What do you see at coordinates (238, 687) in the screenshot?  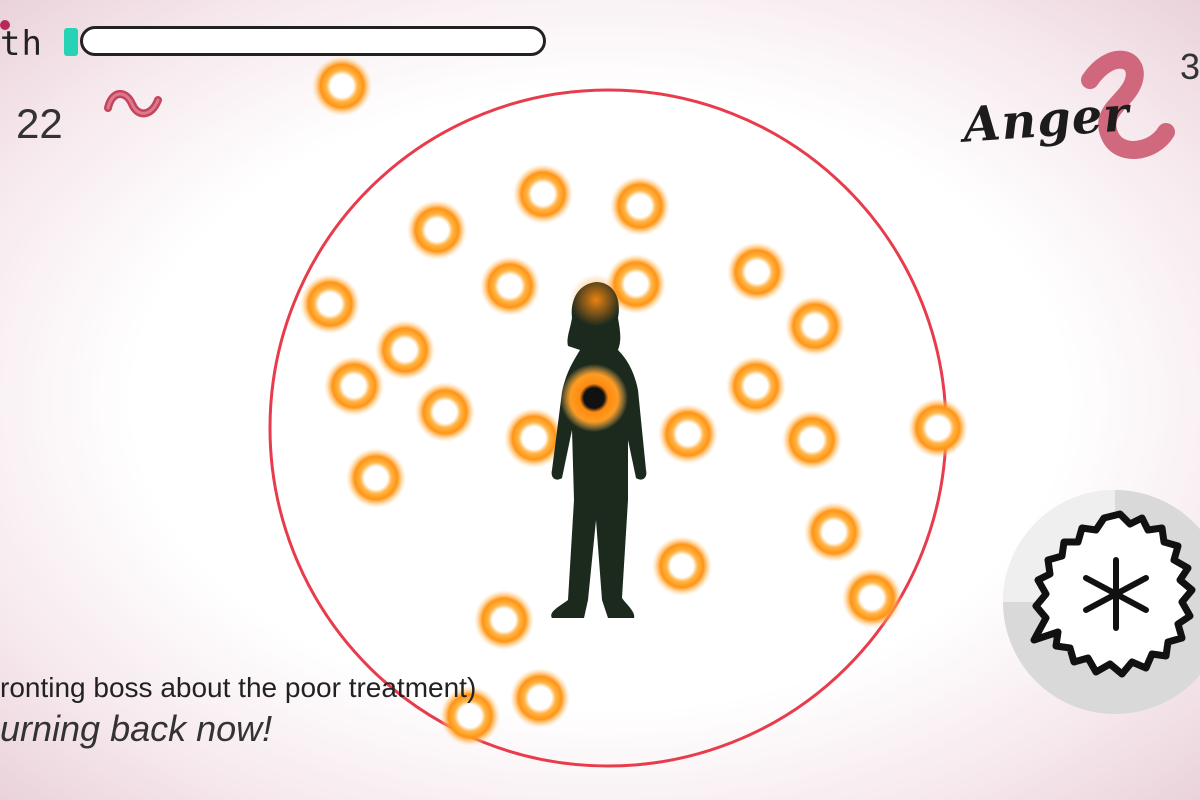 I see `dialogue-context: ronting boss about the poor treatment)` at bounding box center [238, 687].